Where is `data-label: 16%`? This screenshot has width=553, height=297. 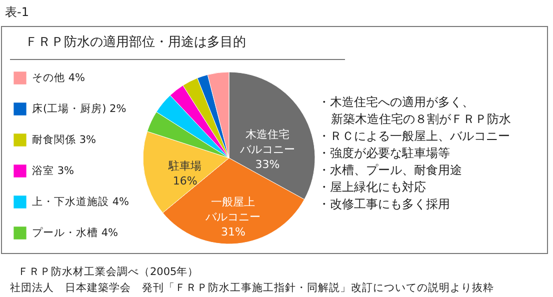
data-label: 16% is located at coordinates (185, 181).